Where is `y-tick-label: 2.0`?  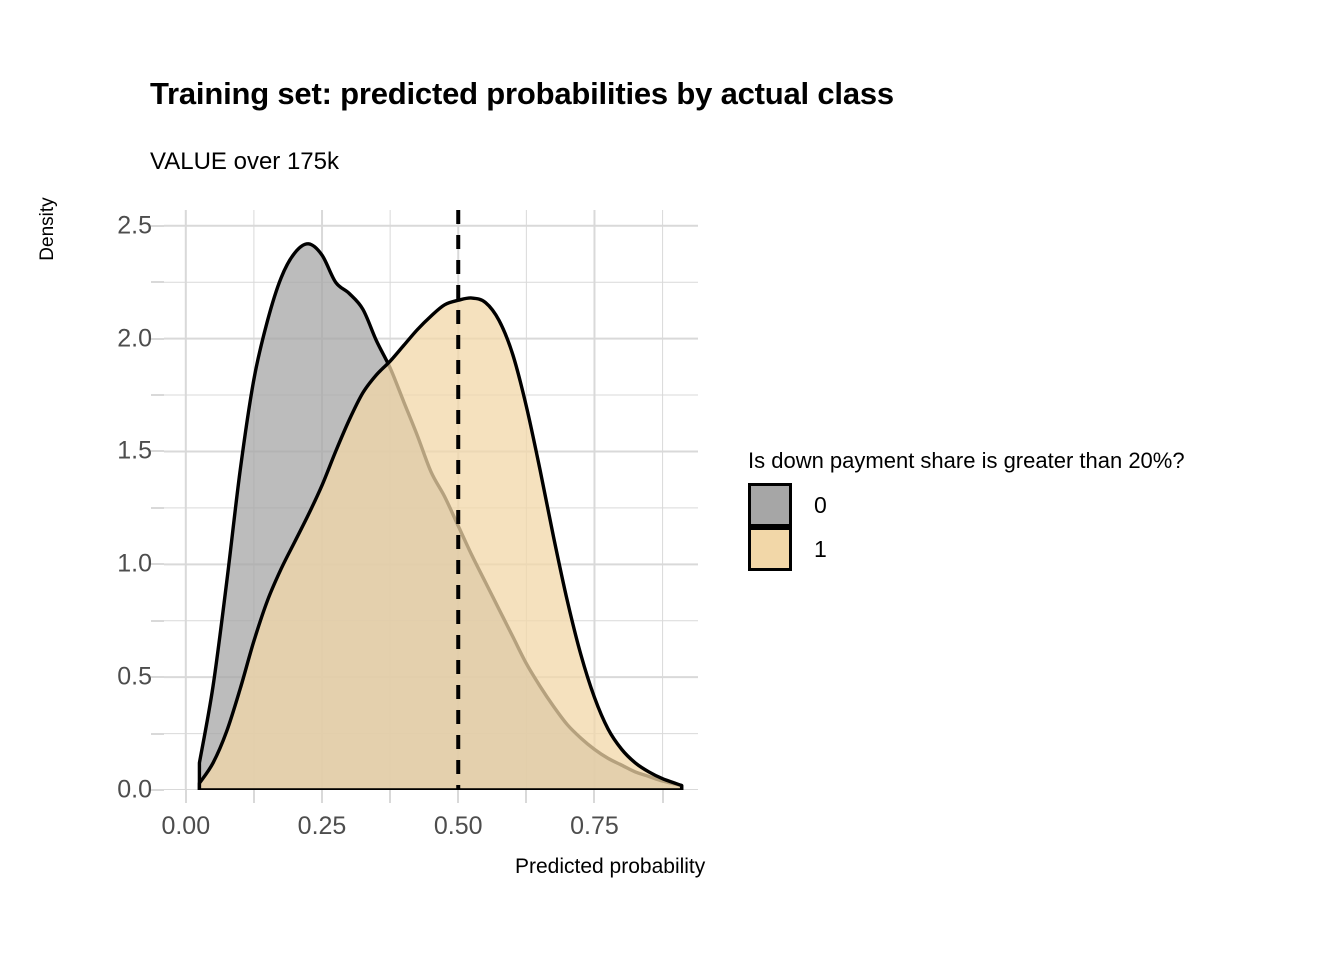 y-tick-label: 2.0 is located at coordinates (134, 338).